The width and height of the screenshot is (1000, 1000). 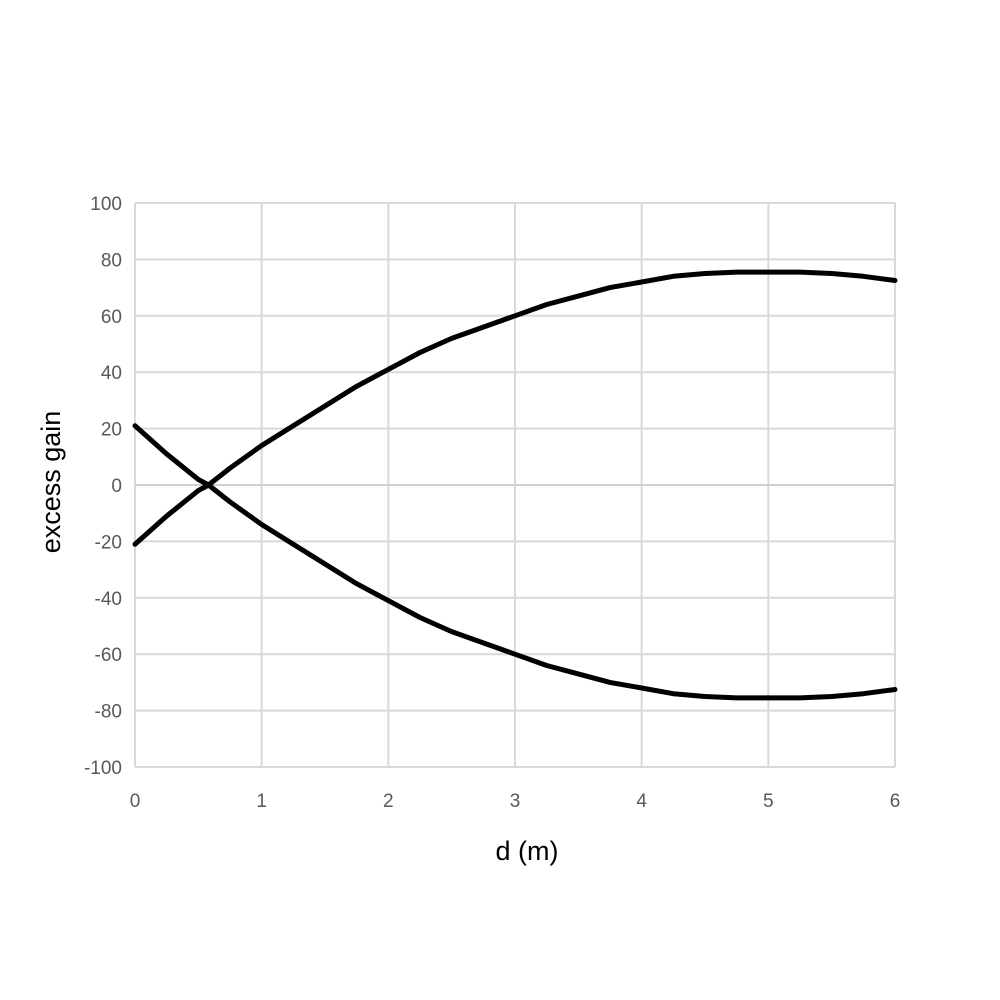 I want to click on y-axis-title: excess gain, so click(x=51, y=482).